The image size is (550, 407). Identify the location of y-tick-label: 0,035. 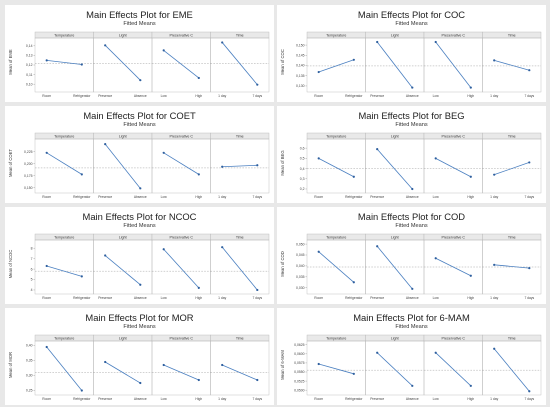
(300, 277).